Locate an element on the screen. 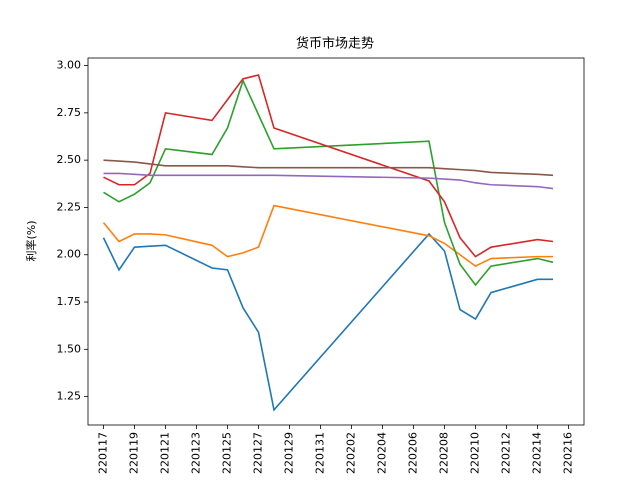 This screenshot has width=640, height=480. y-tick-label: 1.50 is located at coordinates (69, 348).